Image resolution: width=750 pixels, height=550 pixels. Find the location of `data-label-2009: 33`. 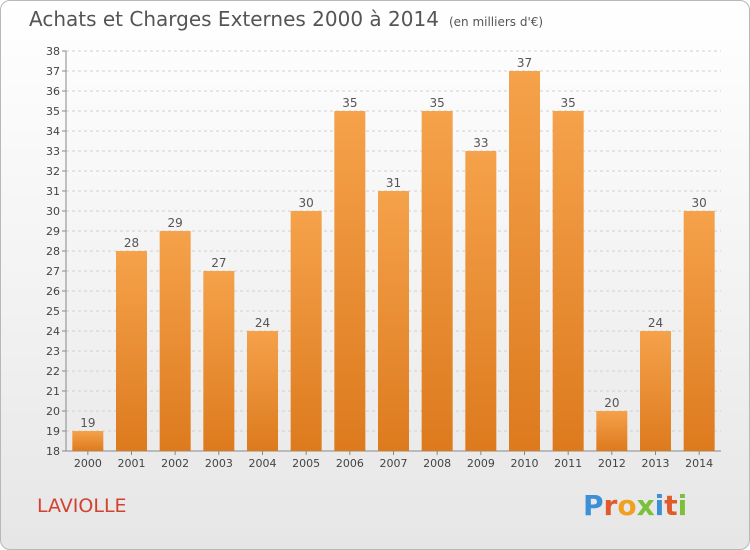

data-label-2009: 33 is located at coordinates (480, 143).